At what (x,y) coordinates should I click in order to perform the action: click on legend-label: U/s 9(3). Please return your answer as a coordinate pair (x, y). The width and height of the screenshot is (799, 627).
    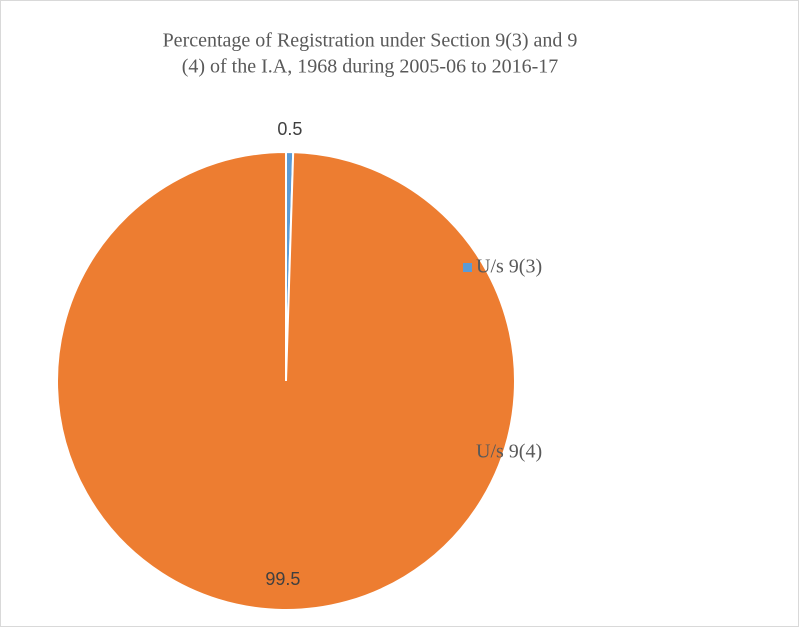
    Looking at the image, I should click on (509, 267).